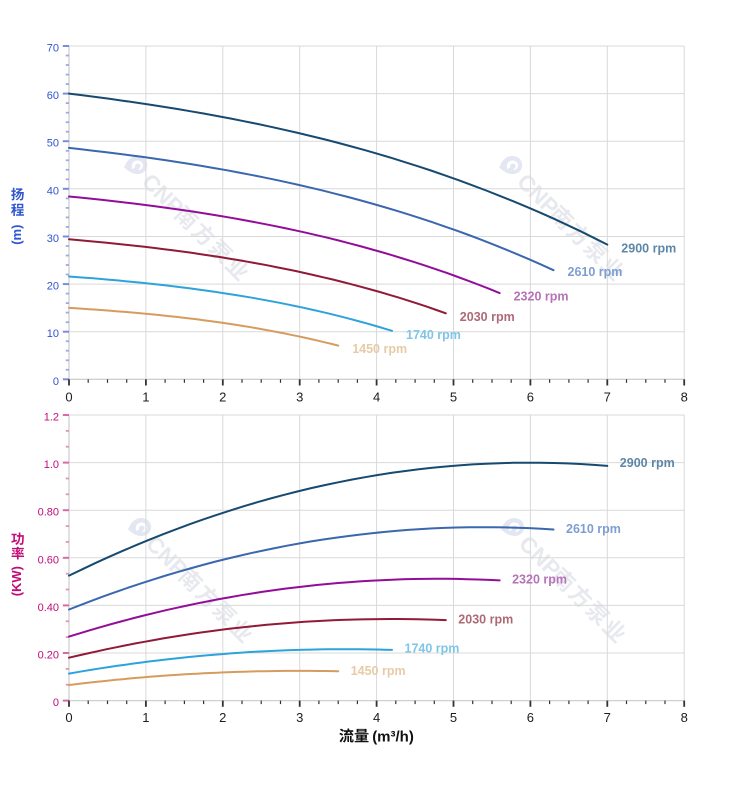  Describe the element at coordinates (48, 656) in the screenshot. I see `svg-text: 0.20` at that location.